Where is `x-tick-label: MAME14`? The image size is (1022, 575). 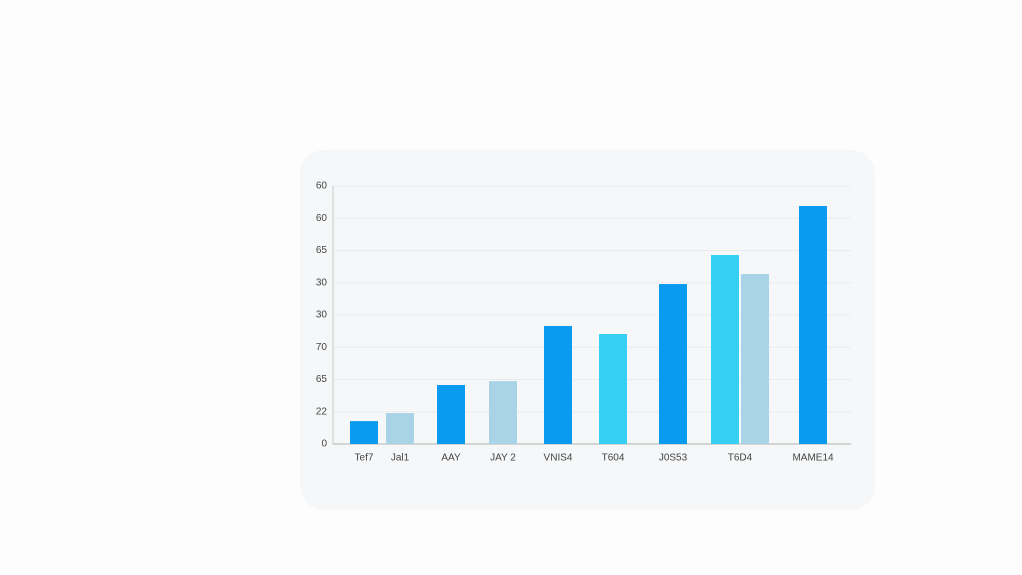 x-tick-label: MAME14 is located at coordinates (813, 458).